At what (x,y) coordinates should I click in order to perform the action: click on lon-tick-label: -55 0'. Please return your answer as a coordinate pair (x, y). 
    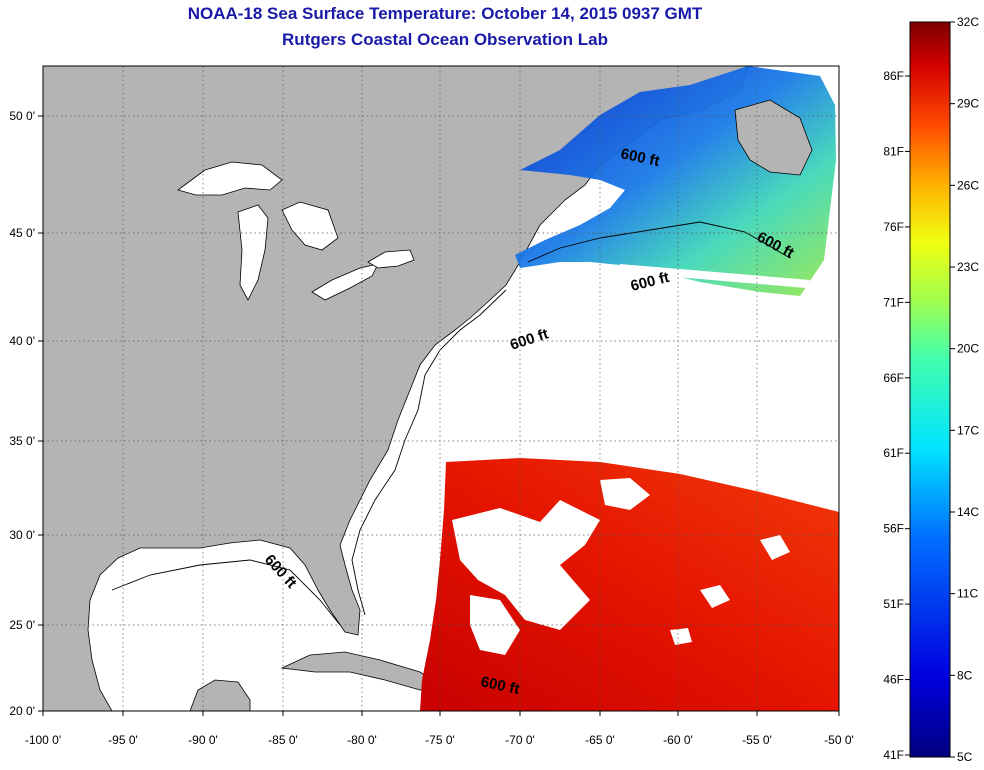
    Looking at the image, I should click on (757, 740).